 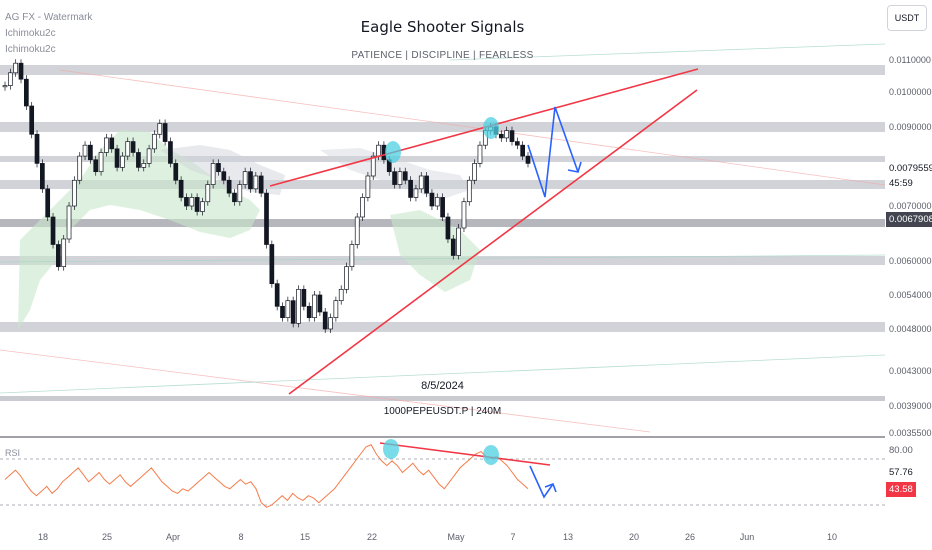 What do you see at coordinates (910, 92) in the screenshot?
I see `y-tick-label: 0.0100000` at bounding box center [910, 92].